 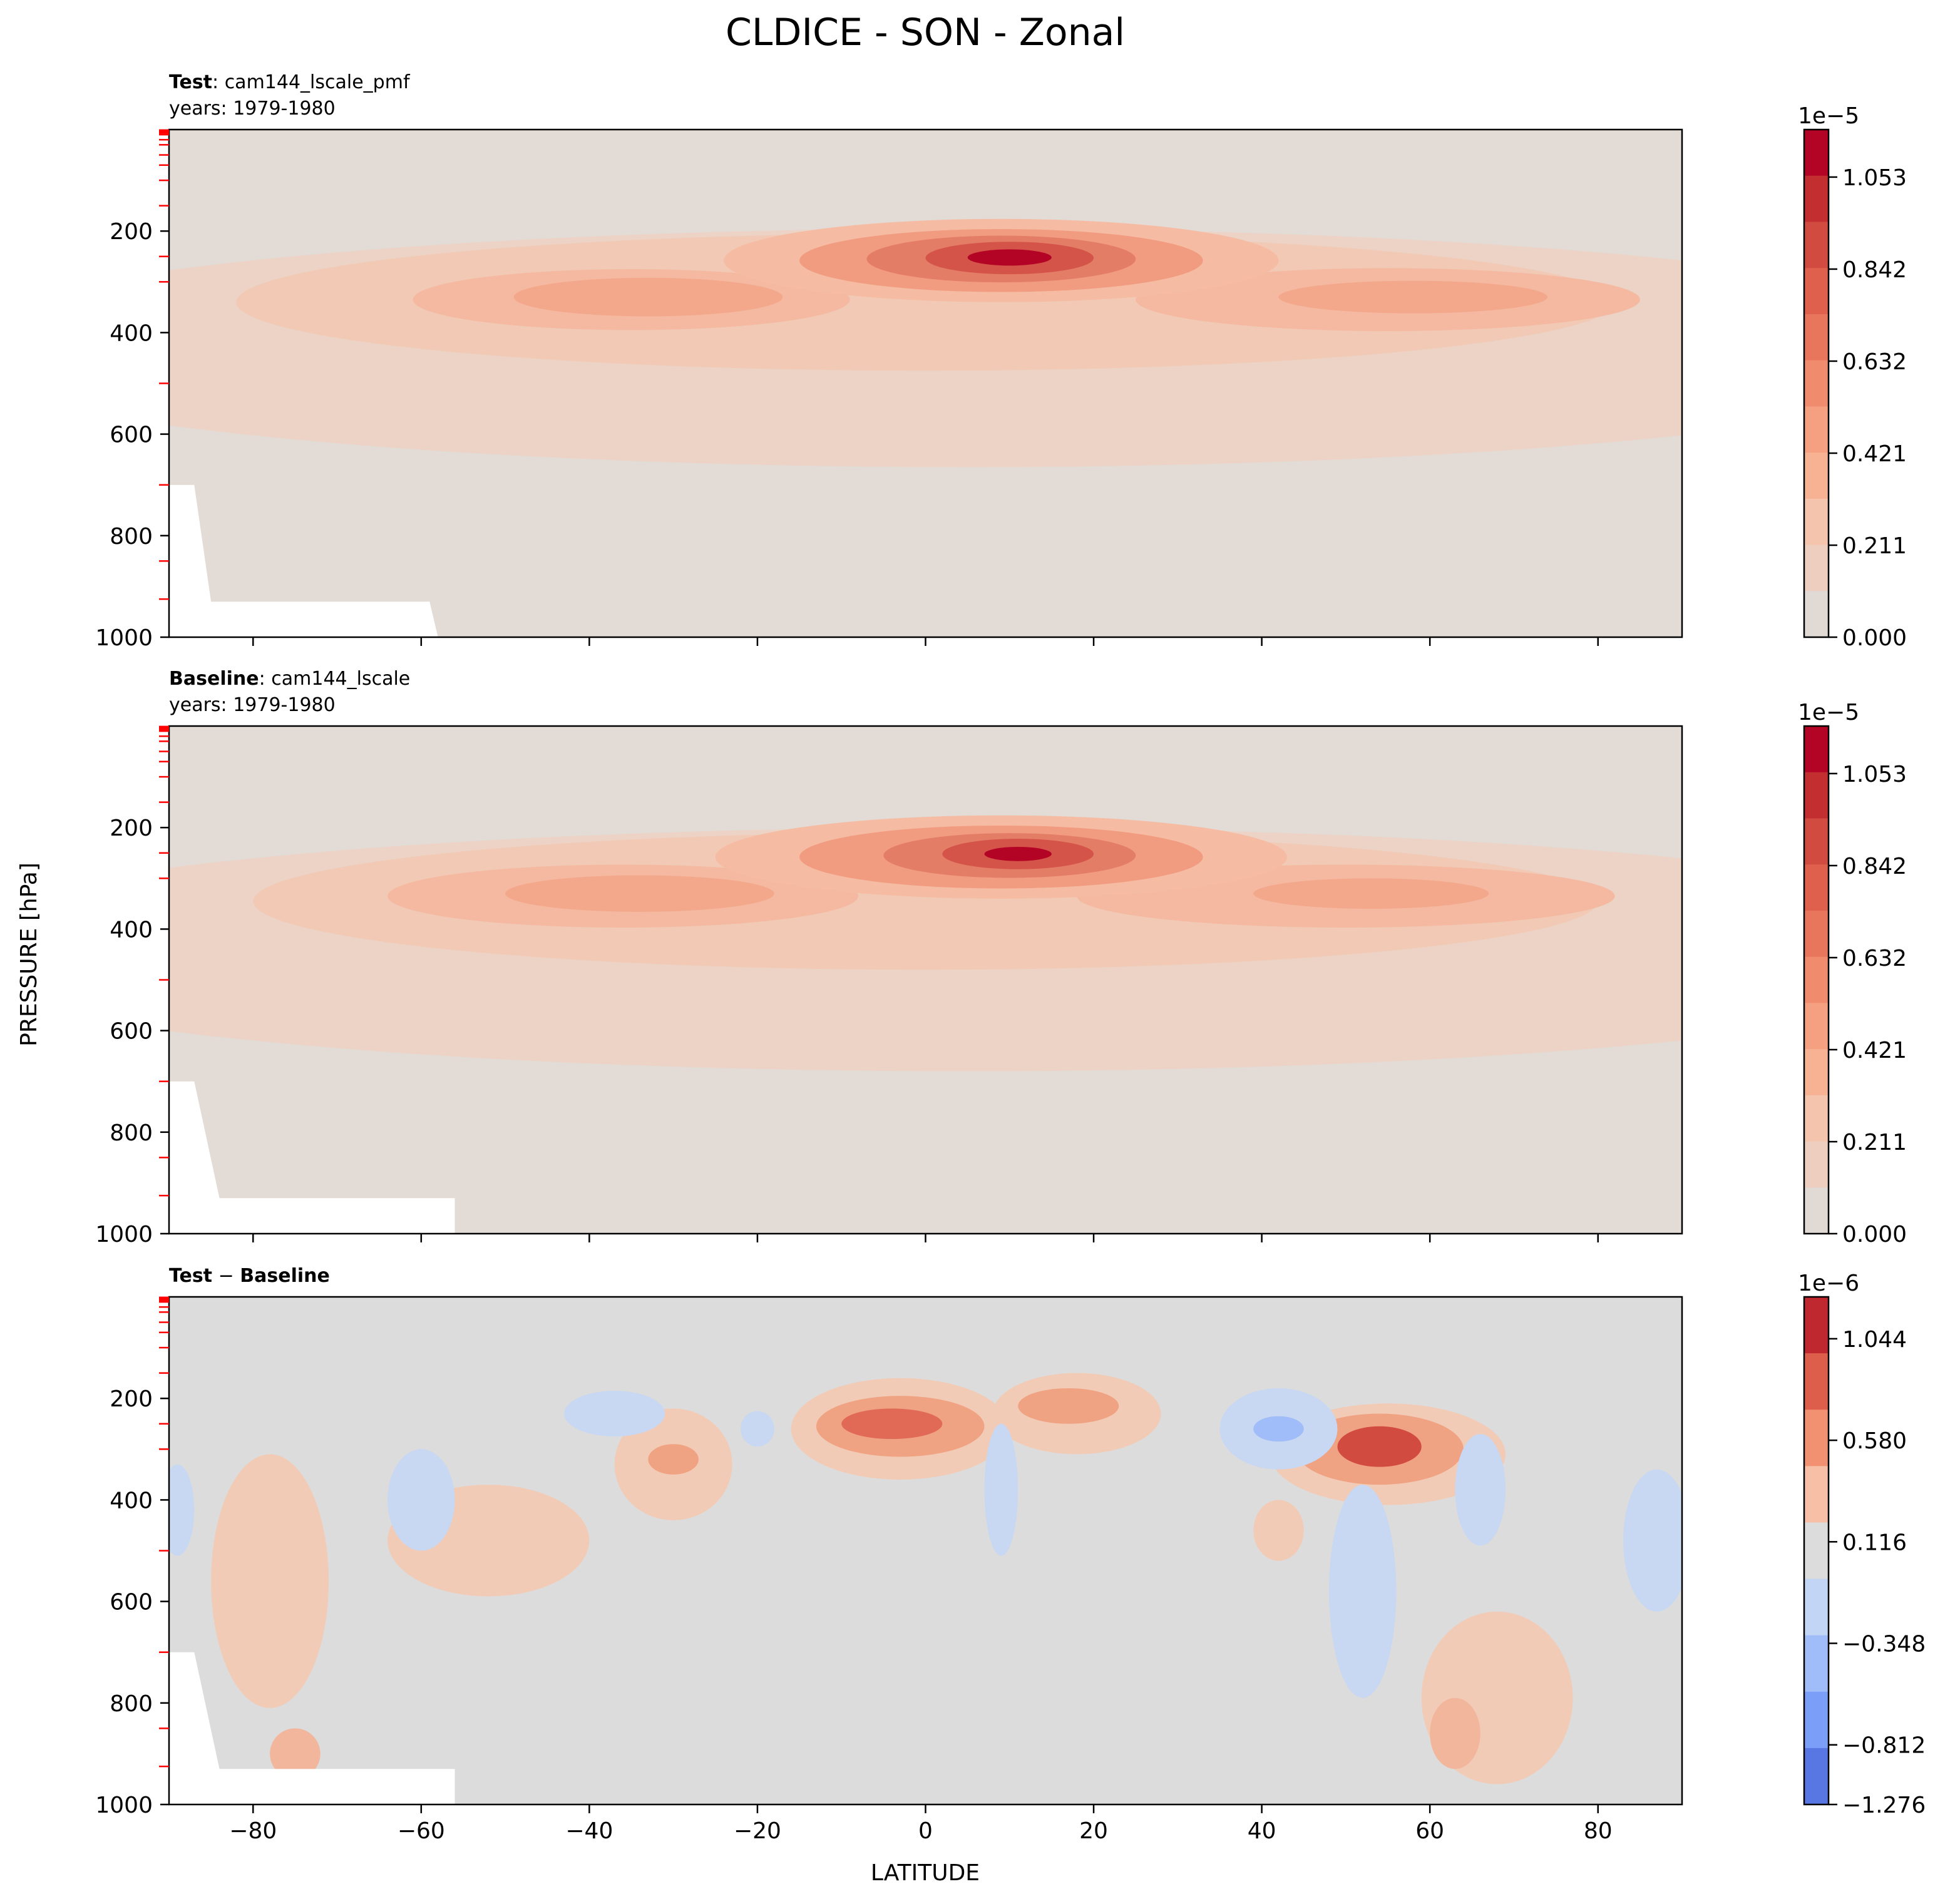 What do you see at coordinates (757, 1831) in the screenshot?
I see `x-tick-label: −20` at bounding box center [757, 1831].